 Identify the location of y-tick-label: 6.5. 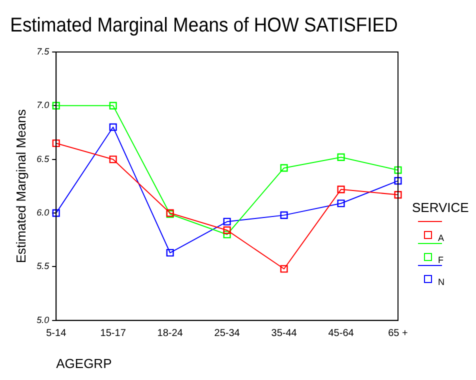
(43, 159).